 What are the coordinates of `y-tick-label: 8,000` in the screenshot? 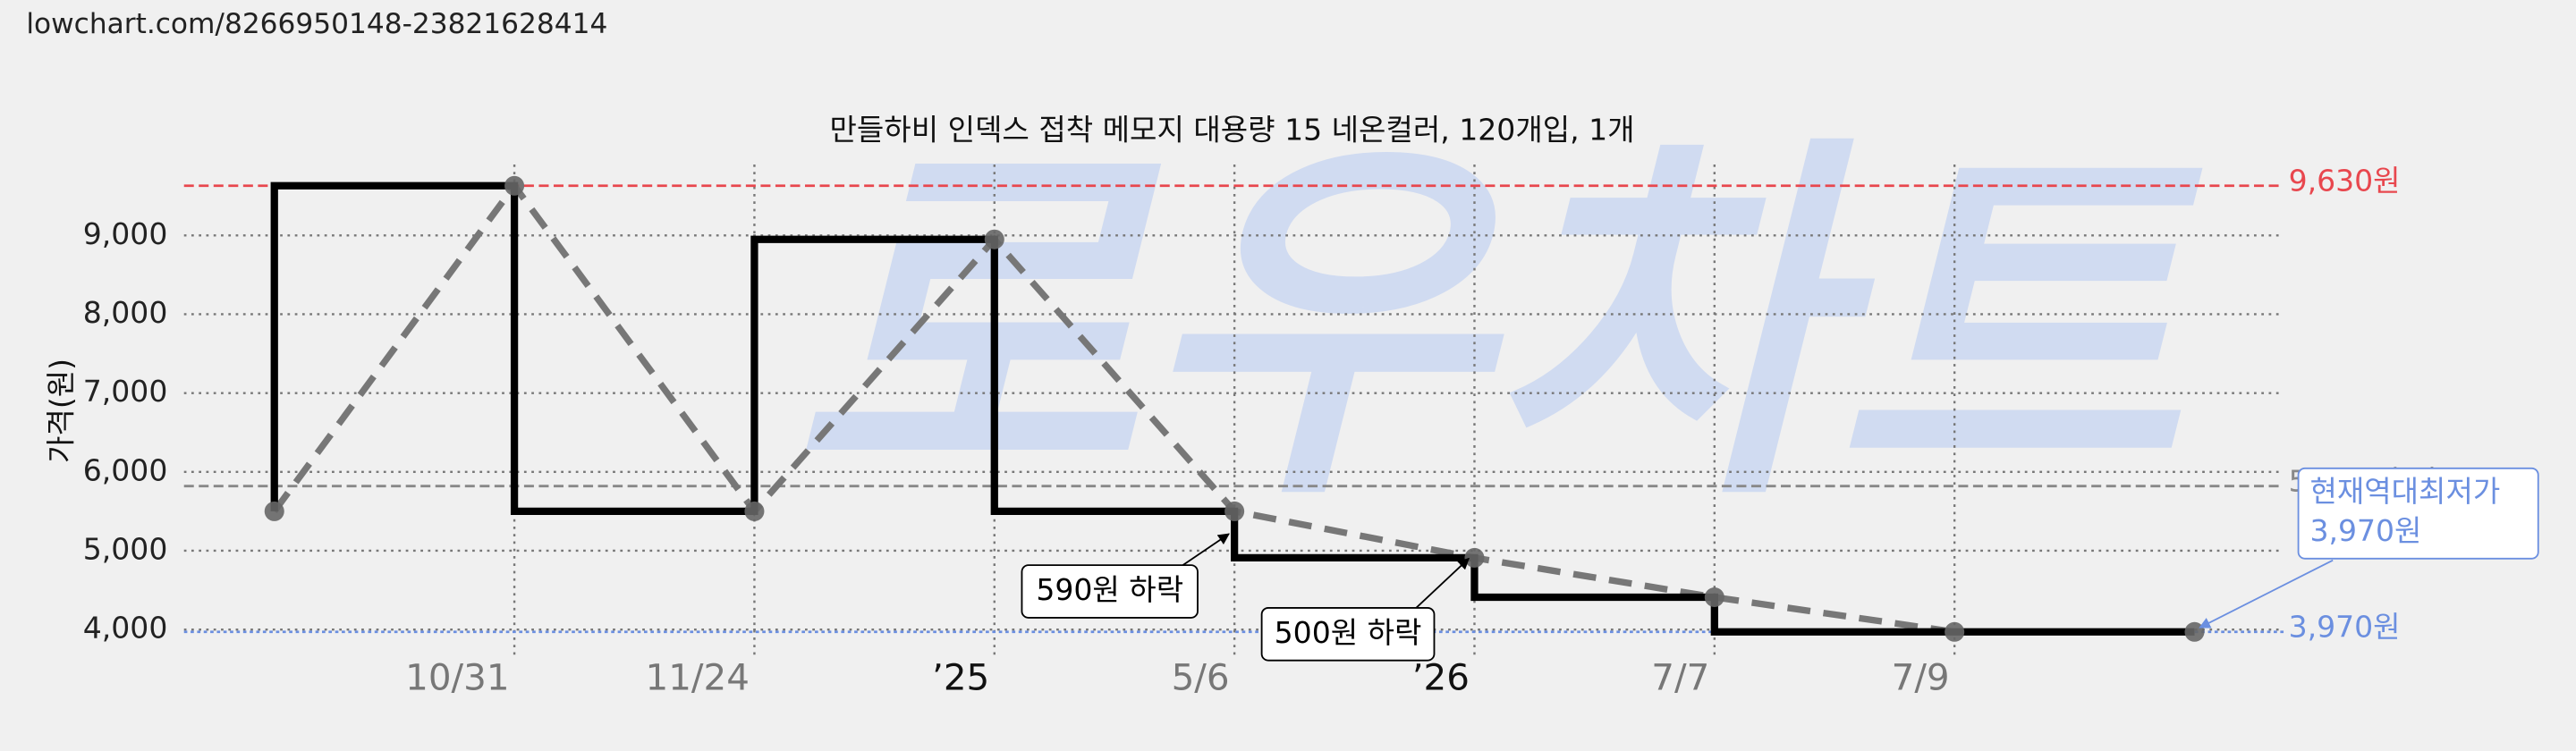 It's located at (125, 312).